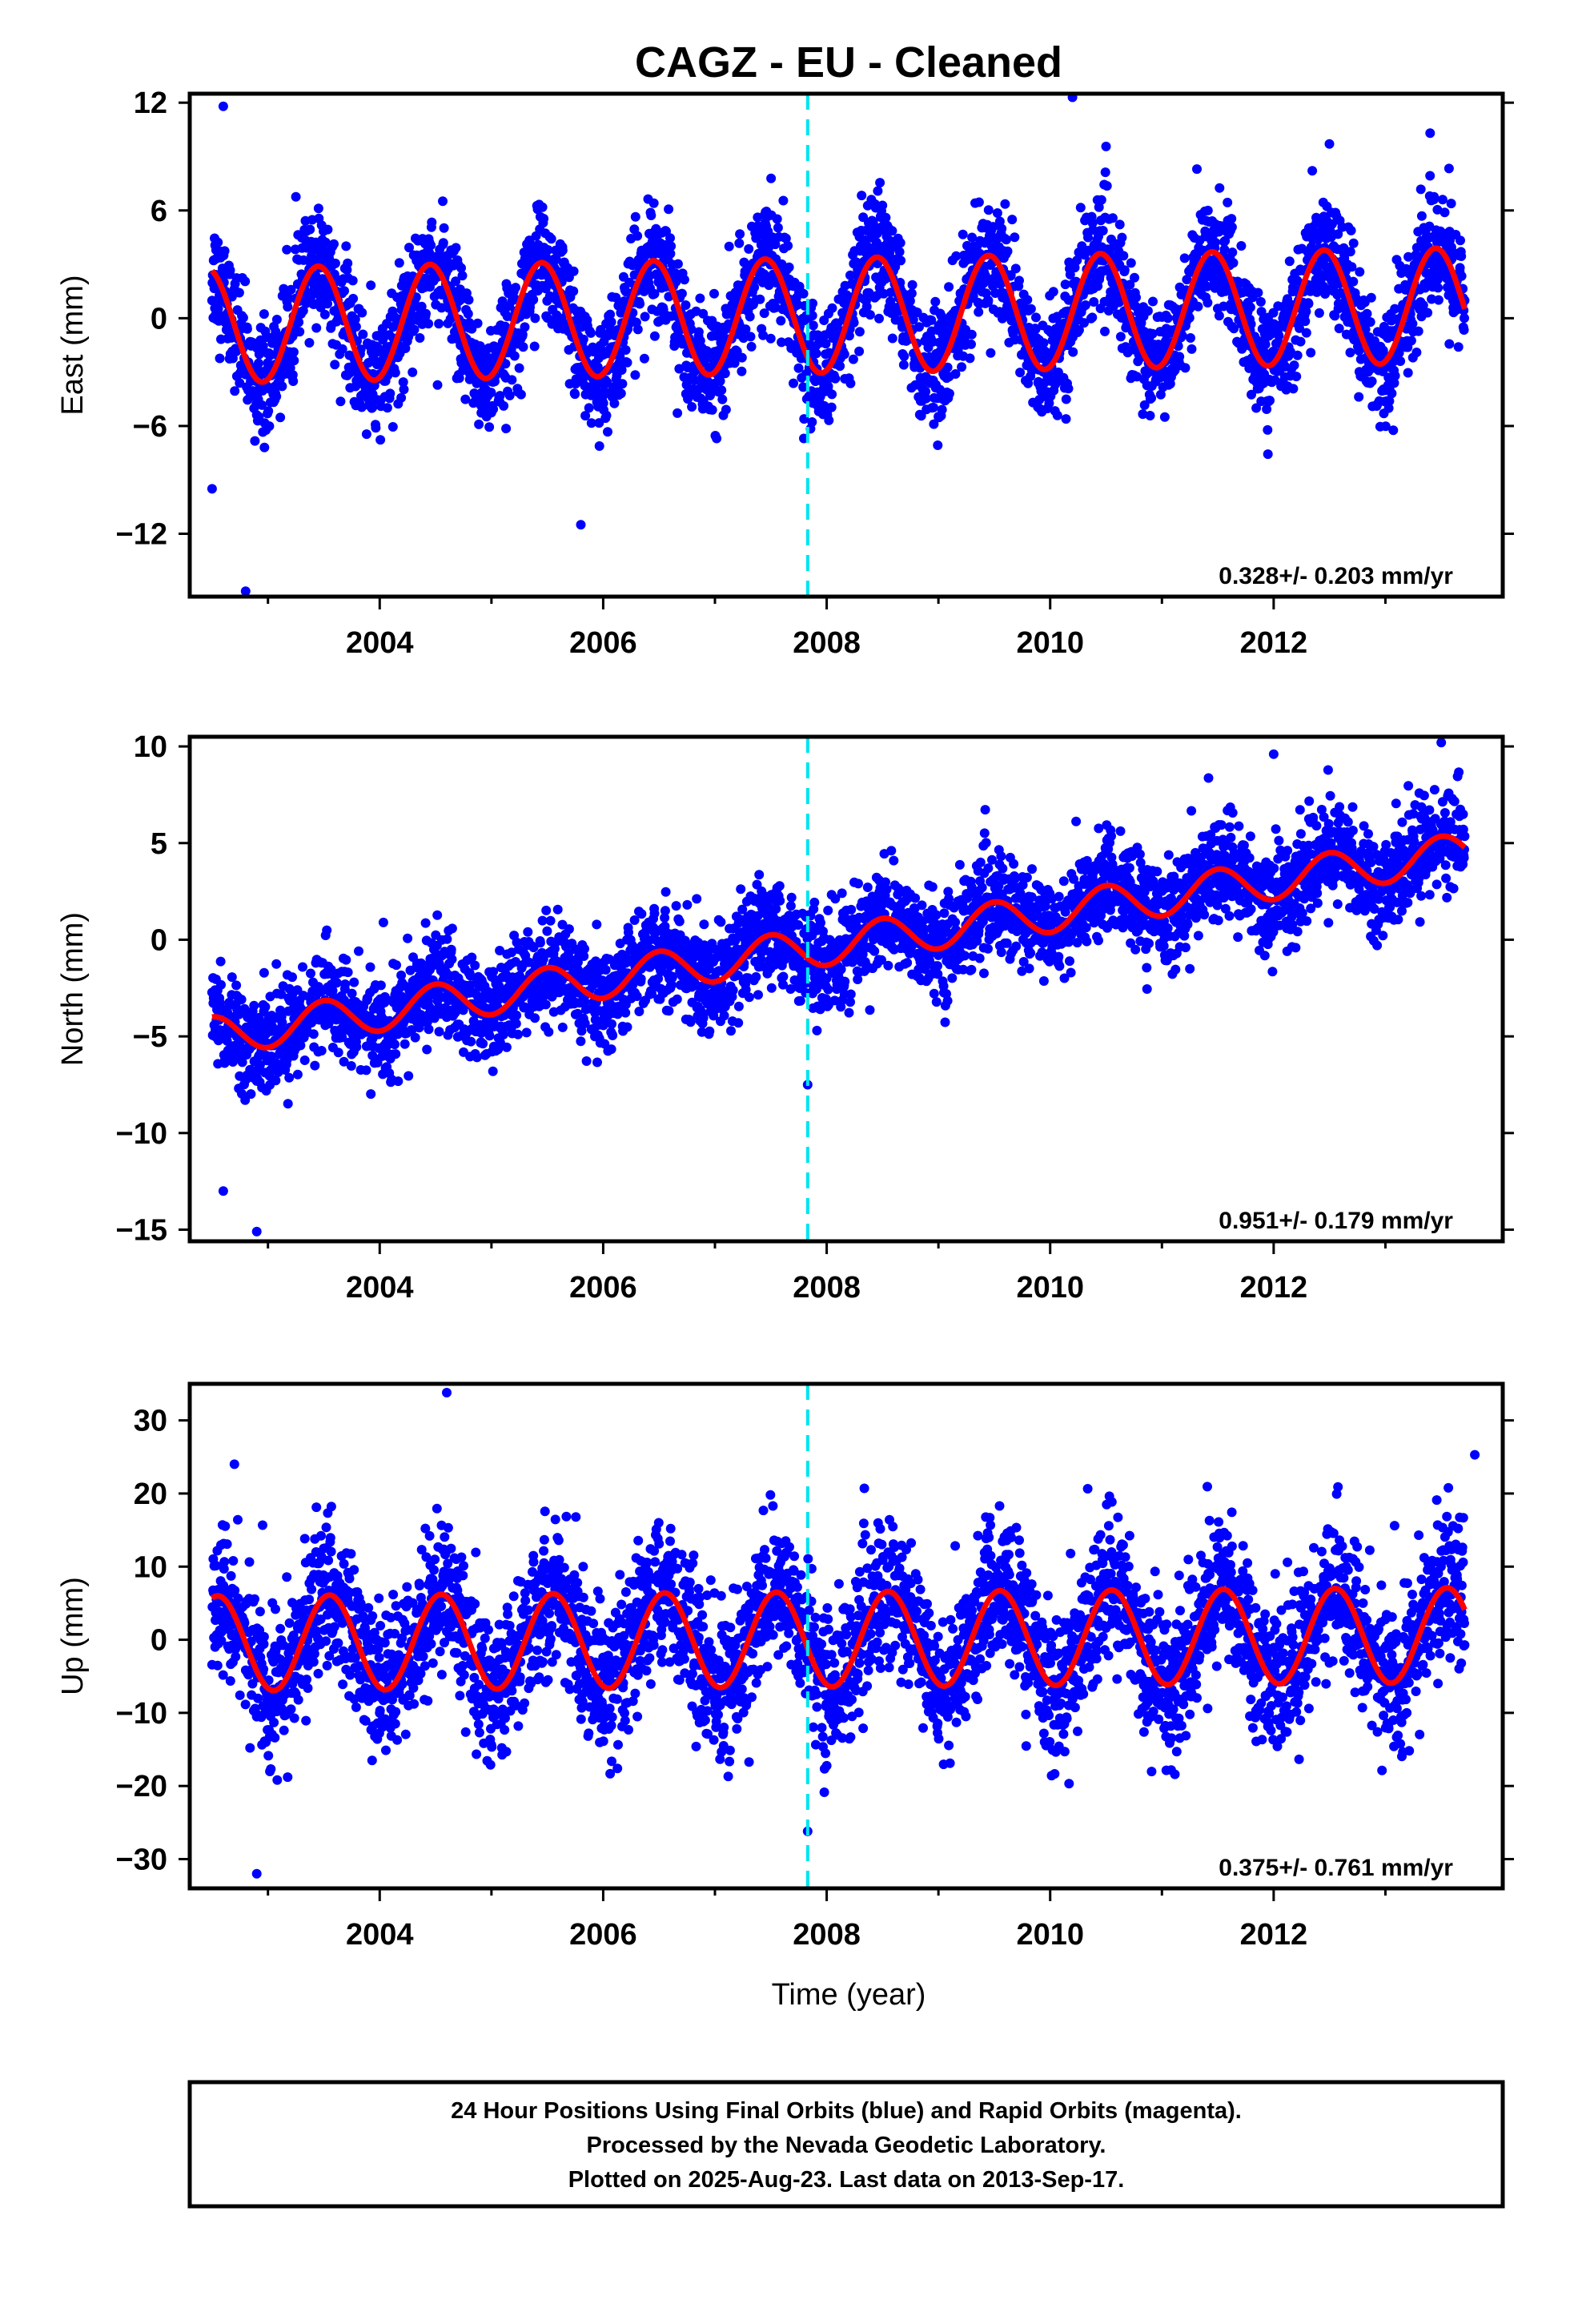 Image resolution: width=1582 pixels, height=2324 pixels. Describe the element at coordinates (159, 212) in the screenshot. I see `y-tick-label: 6` at that location.